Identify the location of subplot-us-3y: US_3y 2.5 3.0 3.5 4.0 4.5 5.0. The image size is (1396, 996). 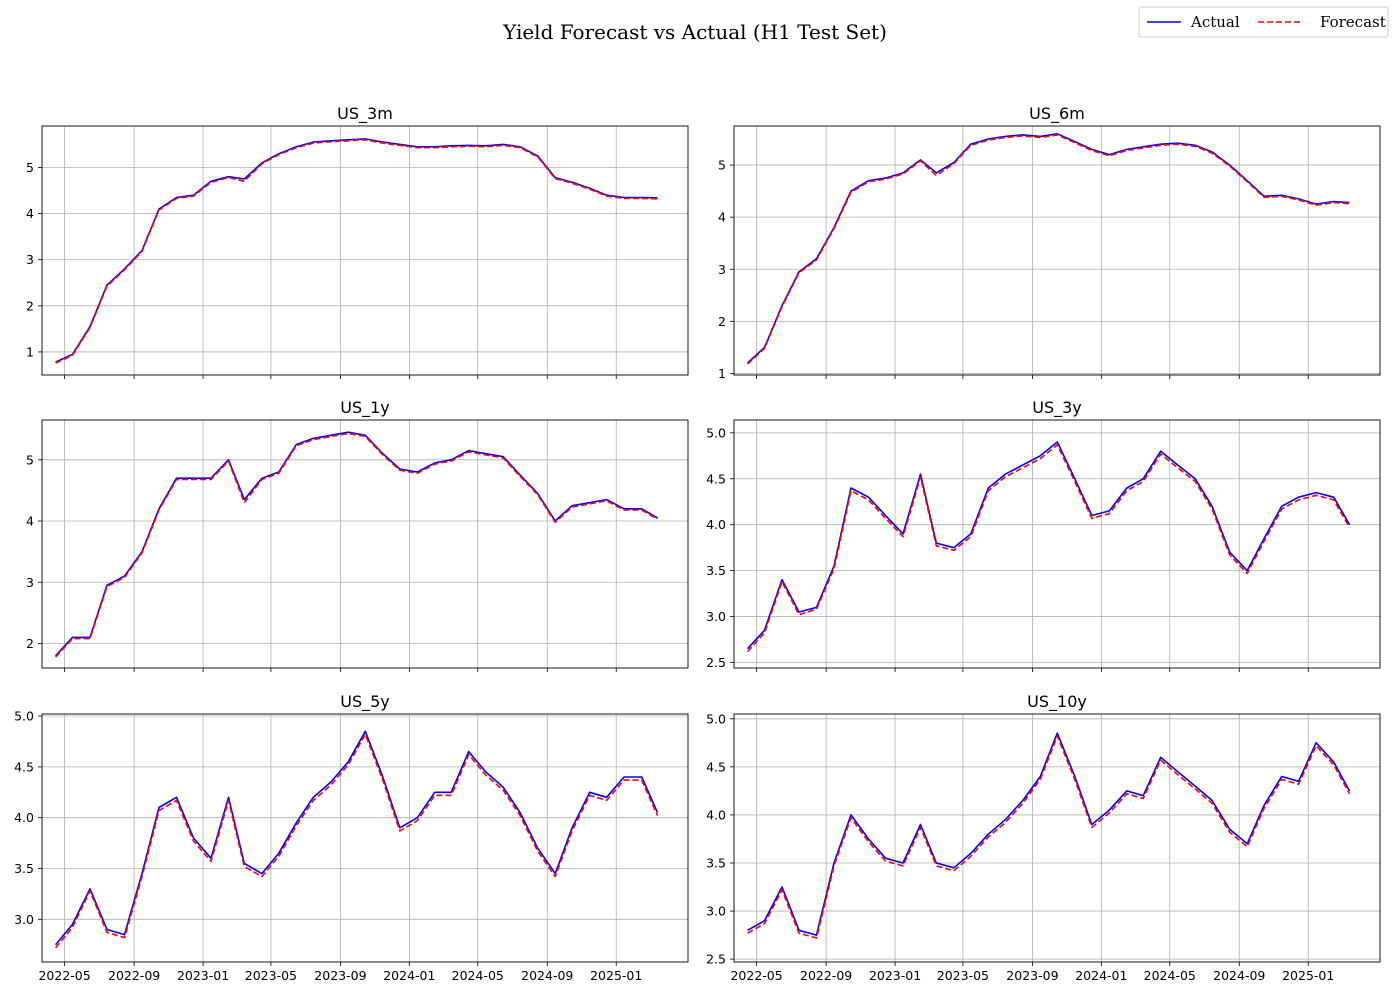
(1043, 535).